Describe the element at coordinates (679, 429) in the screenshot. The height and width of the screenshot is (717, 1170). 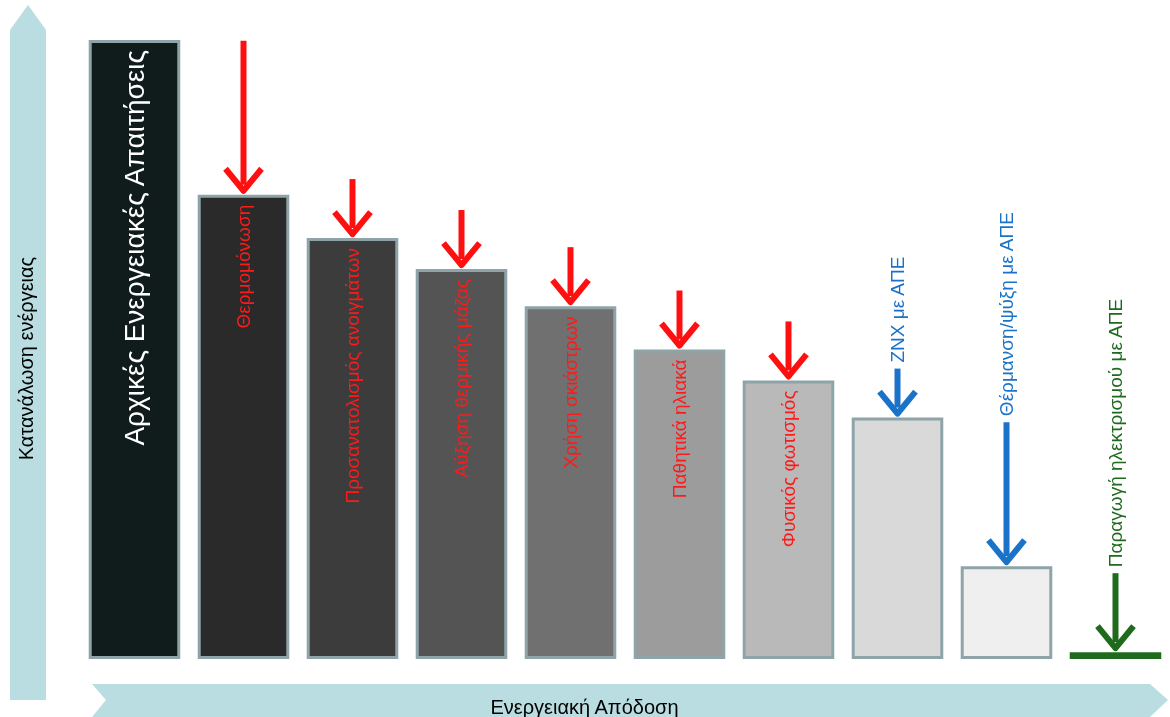
I see `x-tick-label: Παθητικά ηλιακά` at that location.